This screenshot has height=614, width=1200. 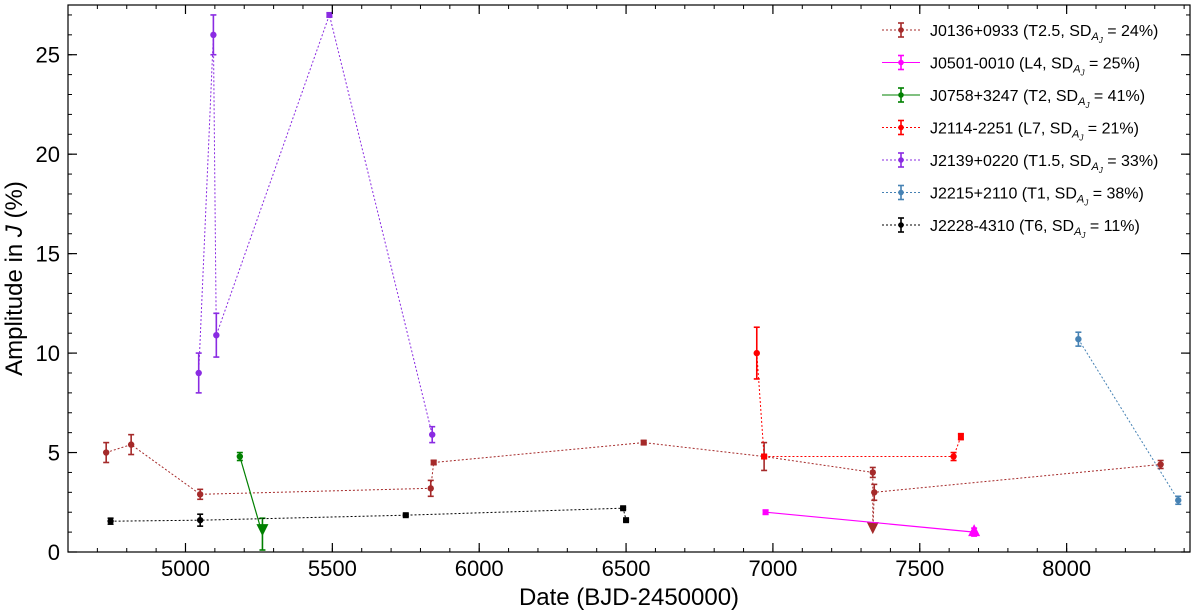 What do you see at coordinates (332, 568) in the screenshot?
I see `x-tick-label: 5500` at bounding box center [332, 568].